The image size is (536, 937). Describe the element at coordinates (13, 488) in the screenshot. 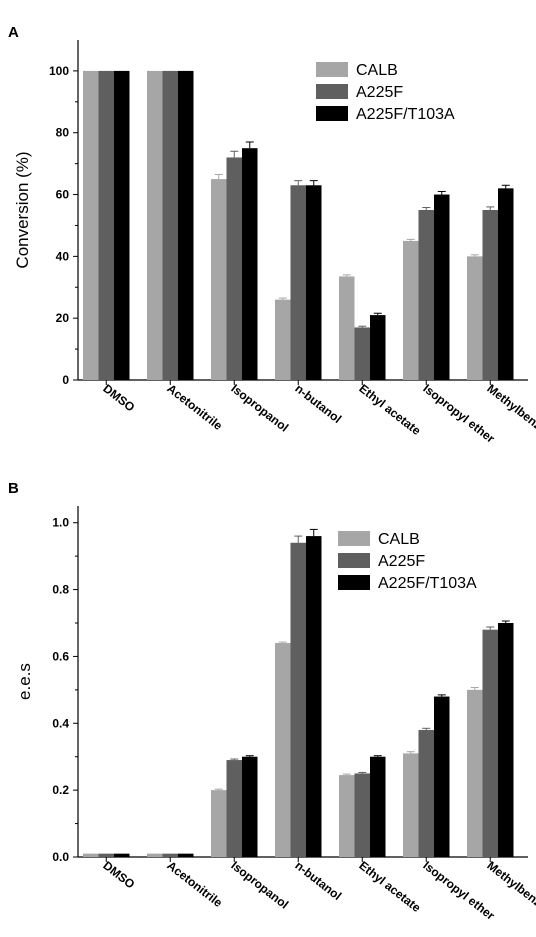

I see `panel-label: B` at that location.